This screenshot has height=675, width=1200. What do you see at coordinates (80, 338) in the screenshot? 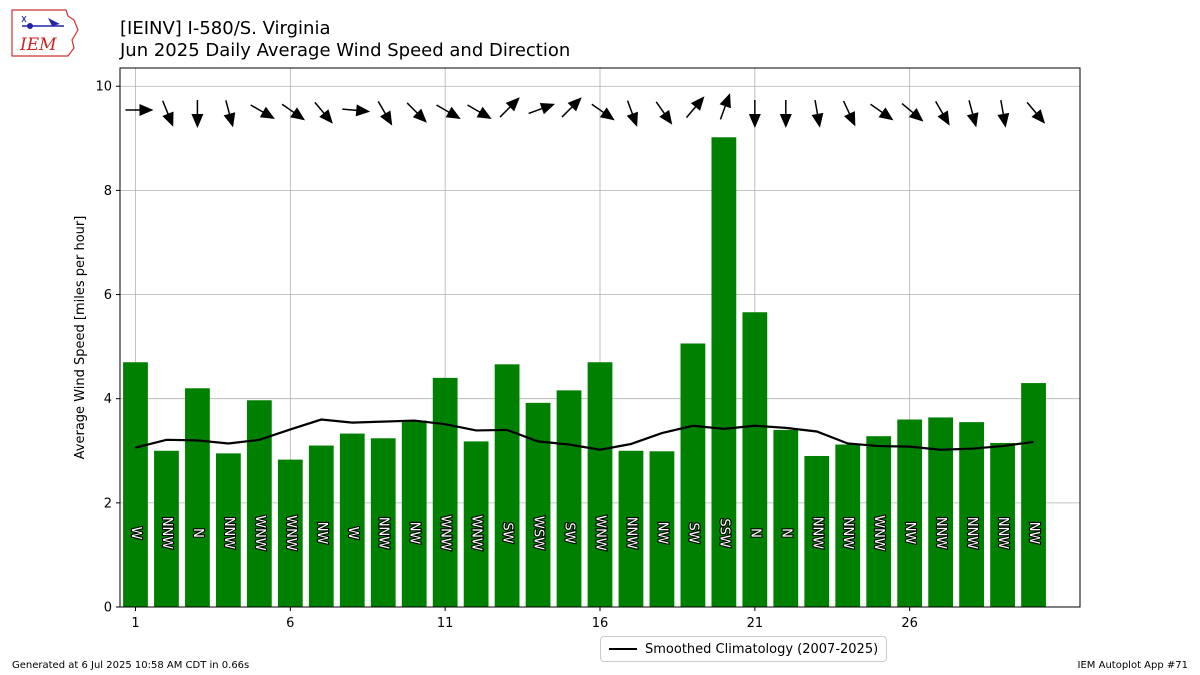
I see `y-axis-label: Average Wind Speed [miles per hour]` at bounding box center [80, 338].